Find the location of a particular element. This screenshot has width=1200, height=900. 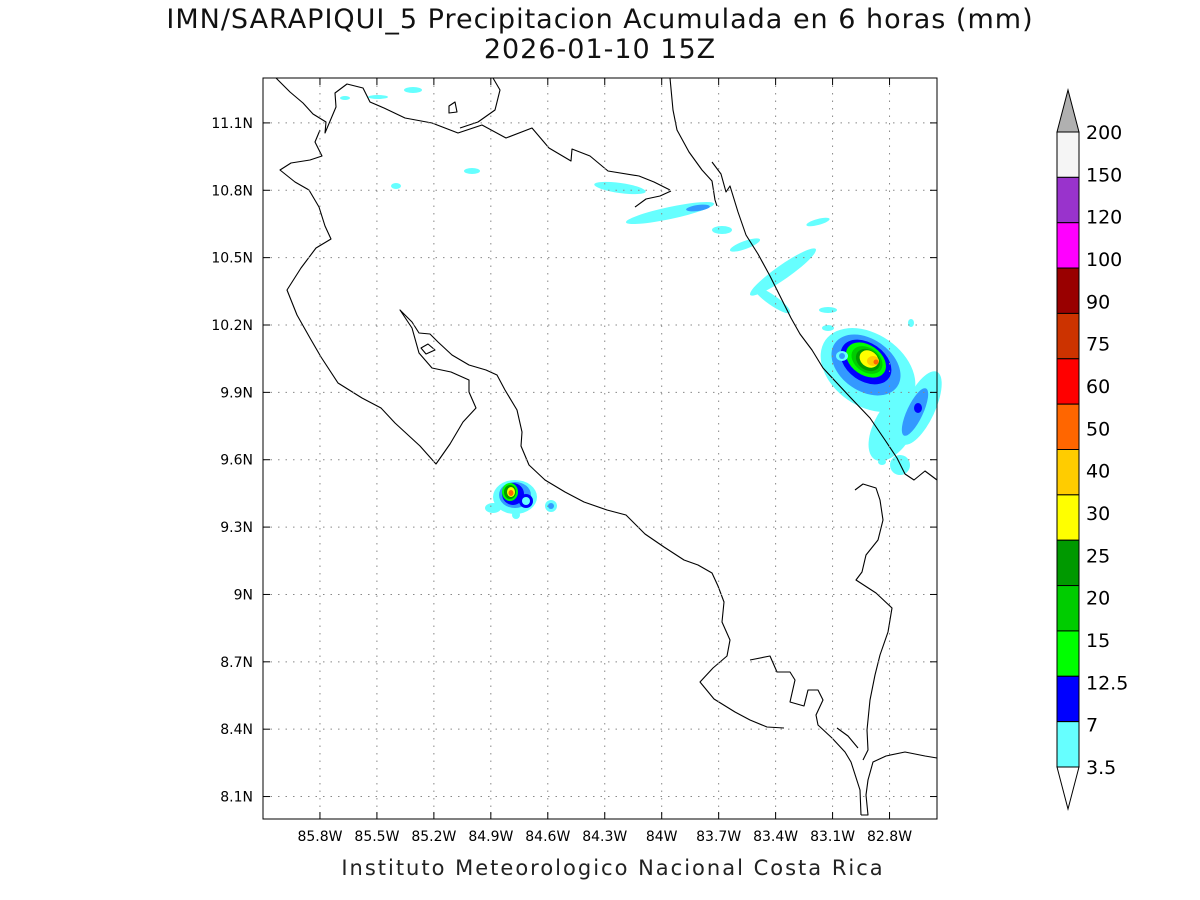

nicaragua-lake-shore is located at coordinates (473, 134).